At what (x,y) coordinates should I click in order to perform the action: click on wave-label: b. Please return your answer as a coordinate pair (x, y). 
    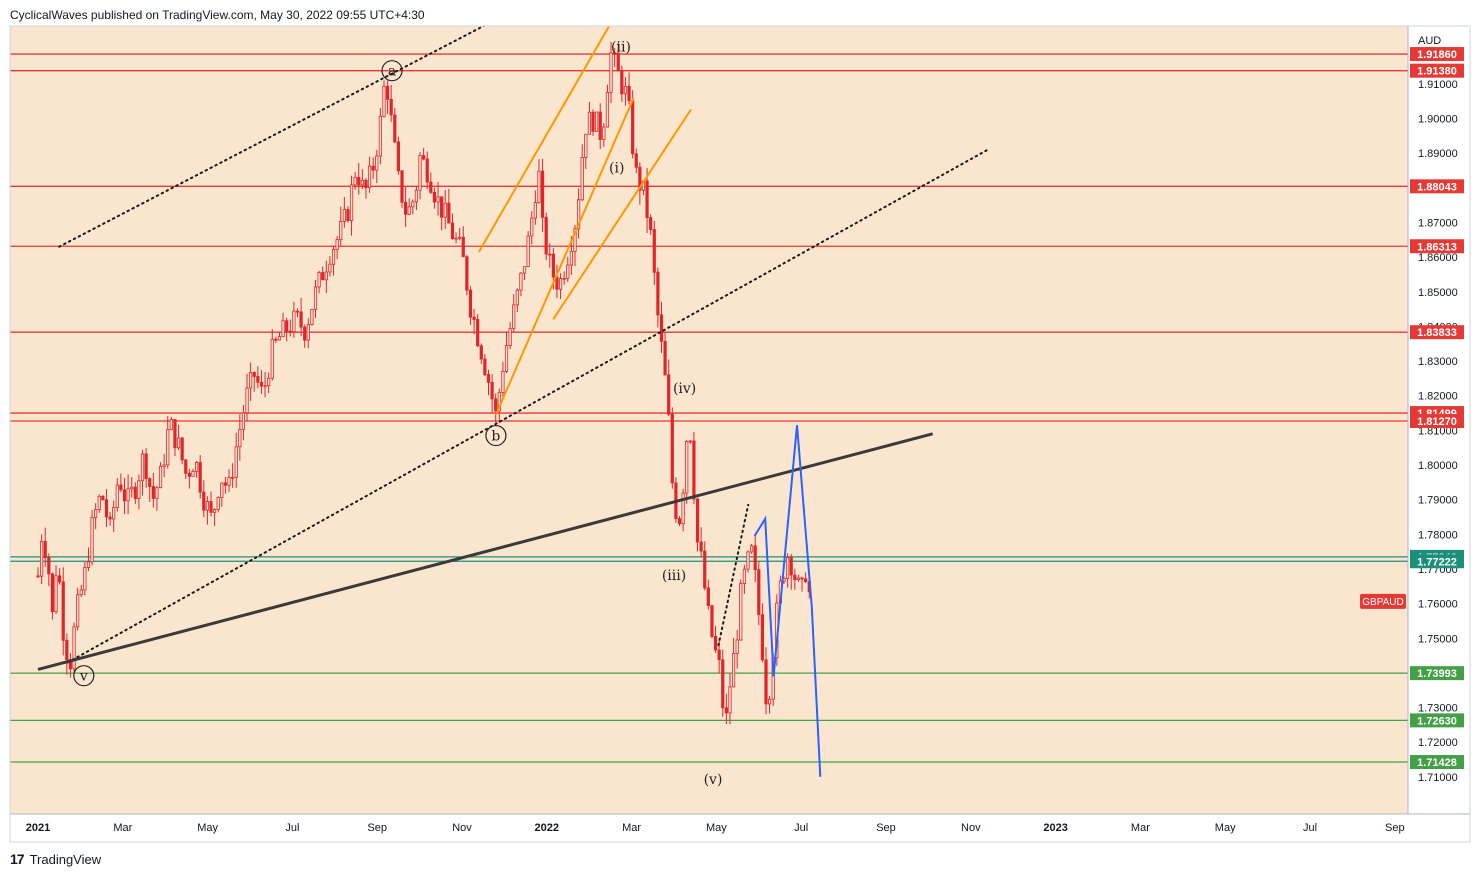
    Looking at the image, I should click on (495, 437).